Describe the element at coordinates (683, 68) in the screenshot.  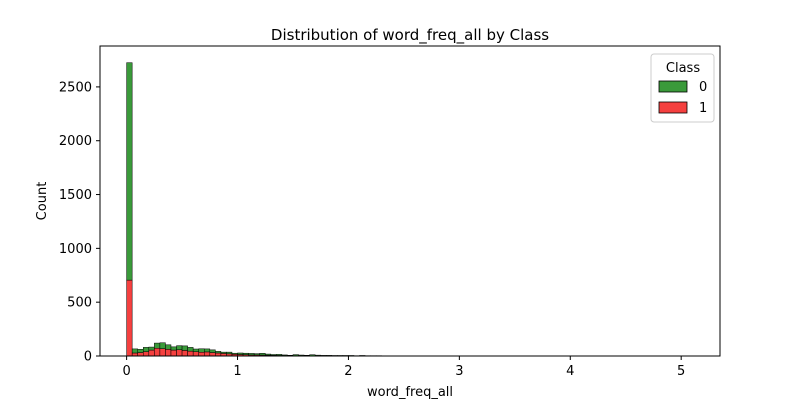
I see `legend-title: Class` at that location.